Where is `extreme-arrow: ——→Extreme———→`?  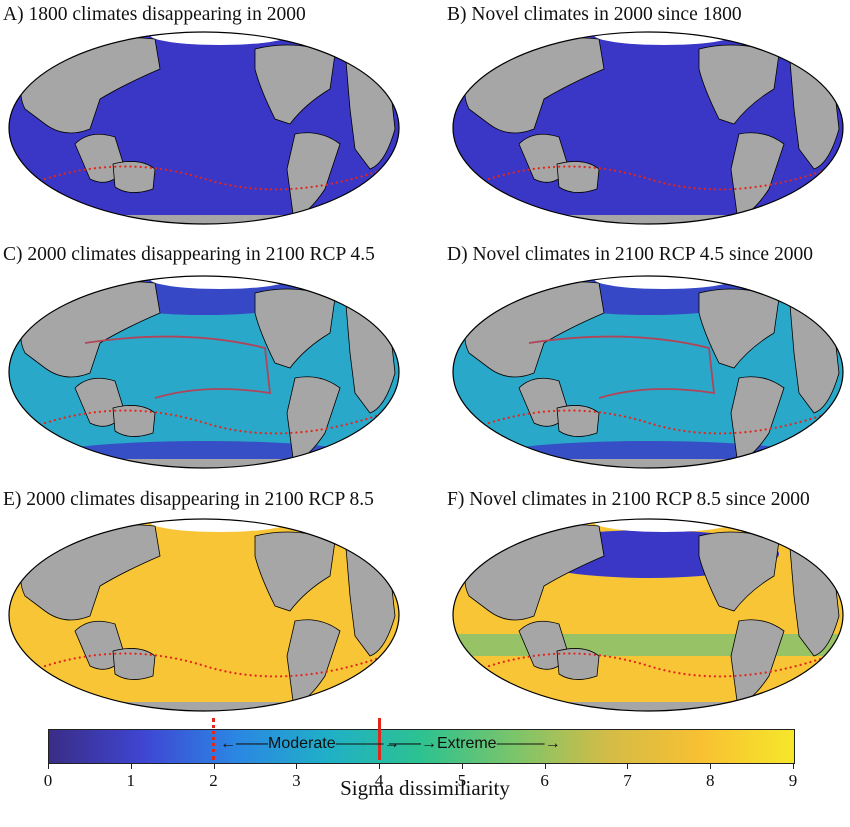
extreme-arrow: ——→Extreme———→ is located at coordinates (475, 744).